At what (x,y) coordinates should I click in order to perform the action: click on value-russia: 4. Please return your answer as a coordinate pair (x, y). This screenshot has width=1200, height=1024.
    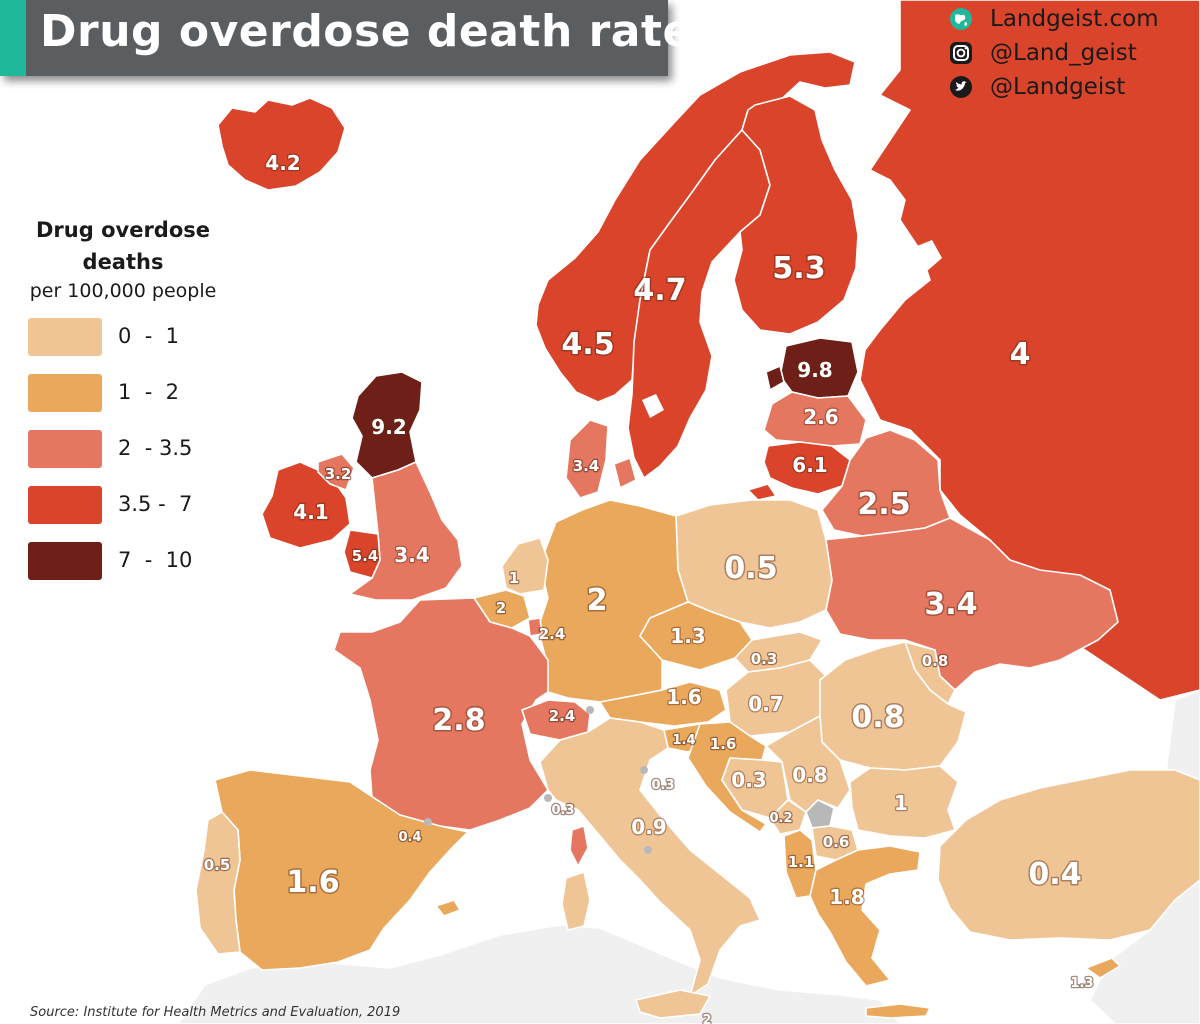
    Looking at the image, I should click on (1020, 354).